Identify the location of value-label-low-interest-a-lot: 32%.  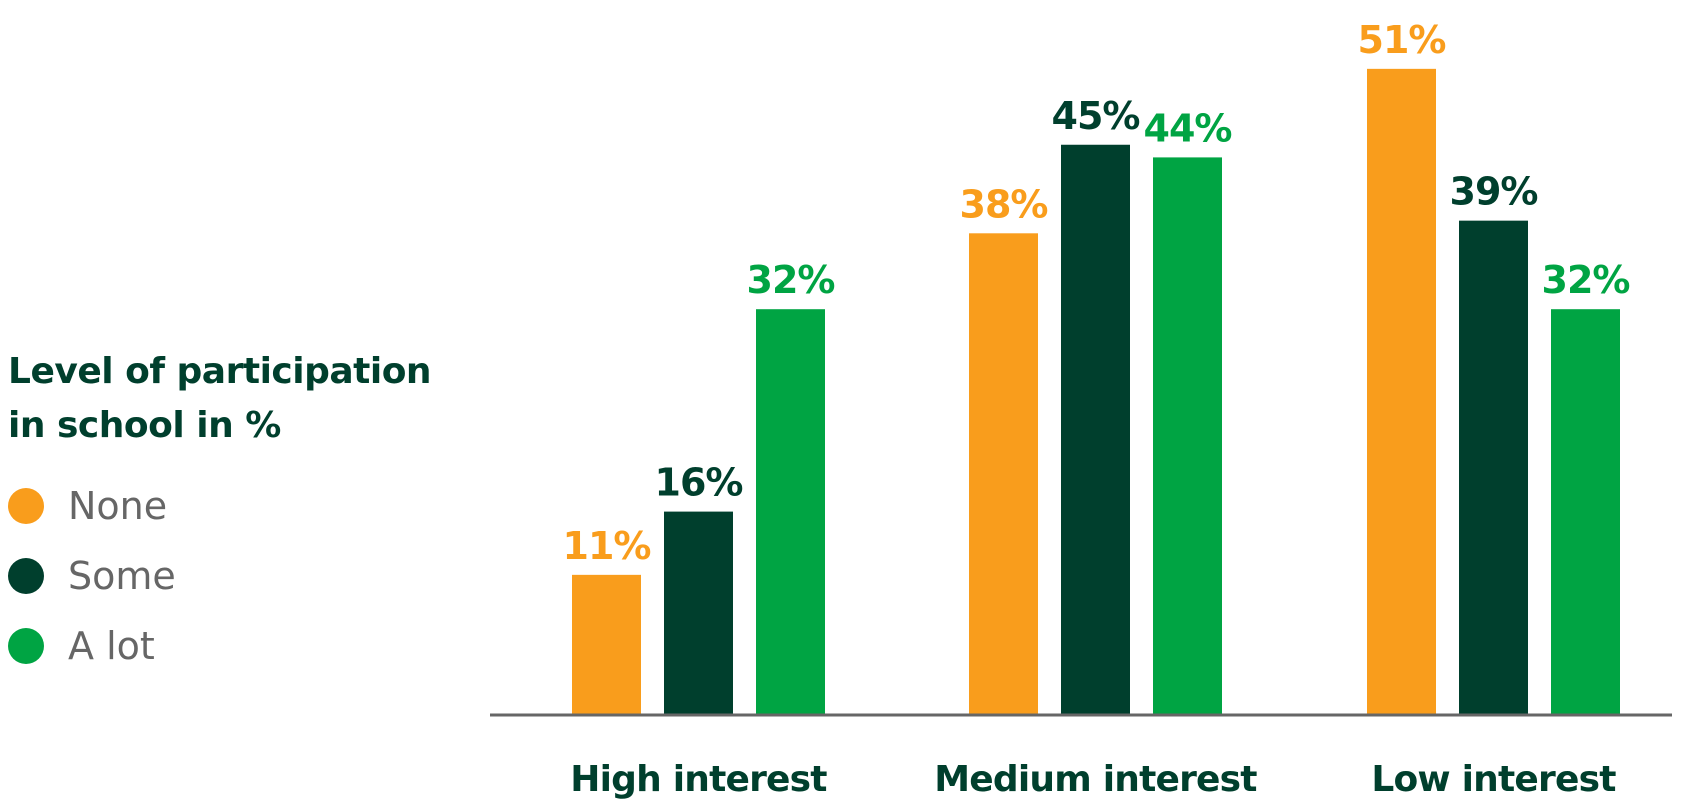
(1586, 280).